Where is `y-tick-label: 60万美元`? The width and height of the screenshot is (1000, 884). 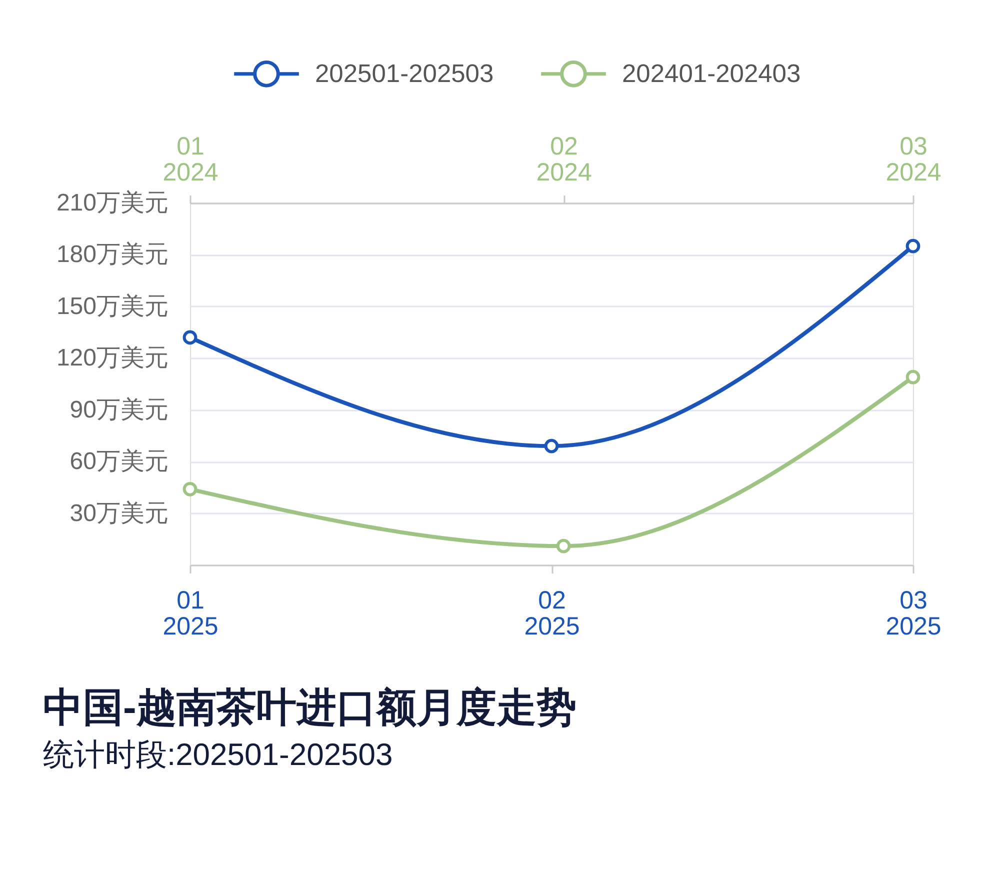 y-tick-label: 60万美元 is located at coordinates (119, 462).